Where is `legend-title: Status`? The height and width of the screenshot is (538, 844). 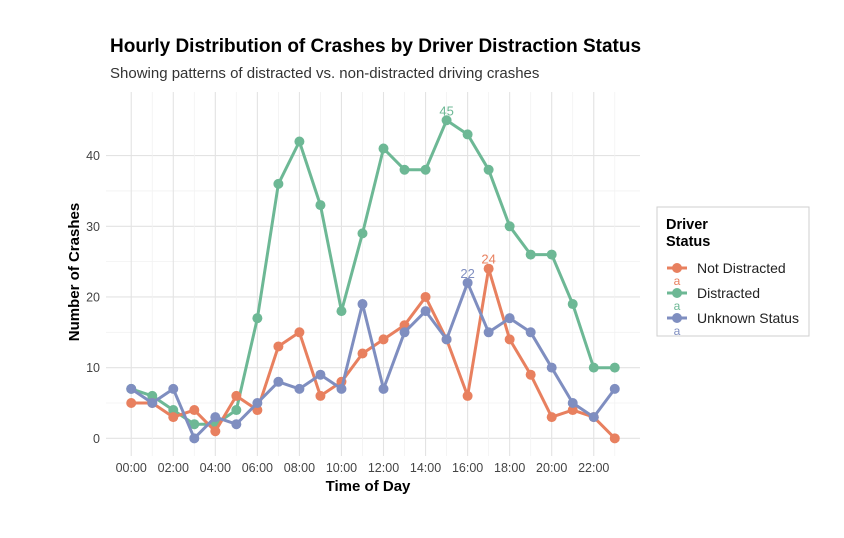 legend-title: Status is located at coordinates (688, 242).